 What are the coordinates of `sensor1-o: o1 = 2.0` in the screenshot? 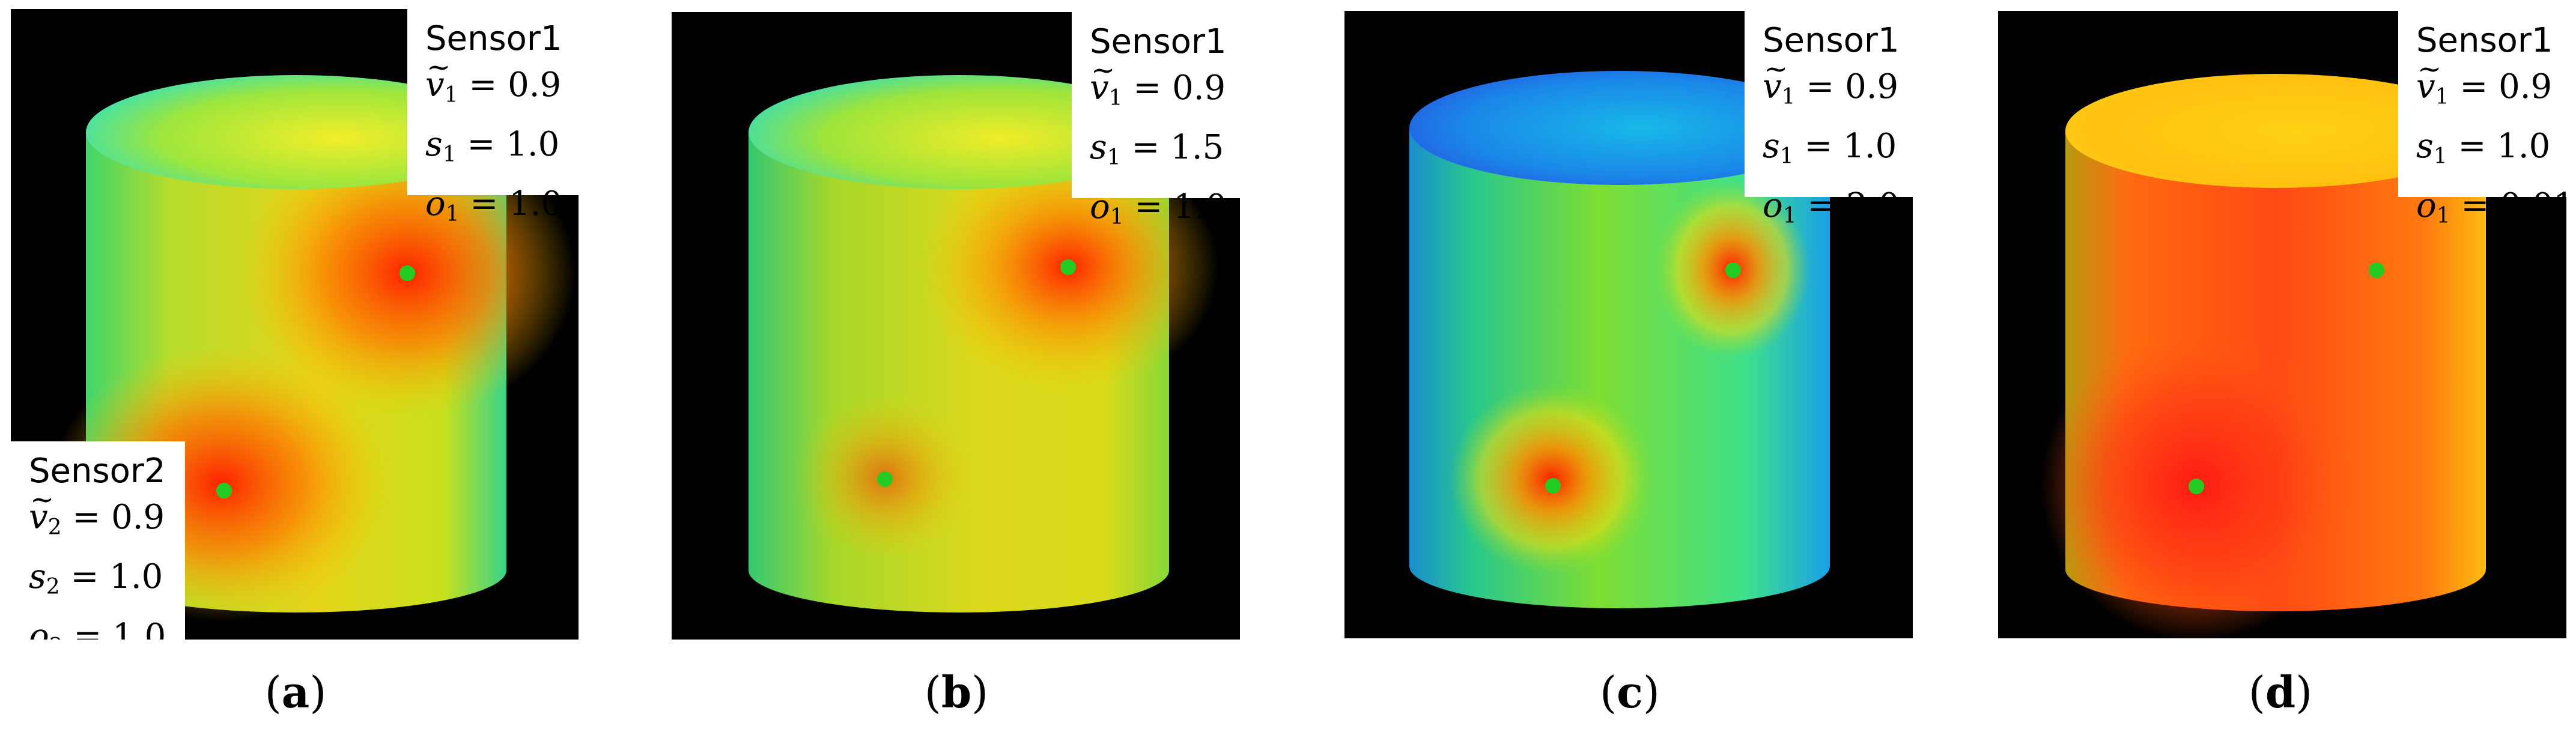 It's located at (1831, 207).